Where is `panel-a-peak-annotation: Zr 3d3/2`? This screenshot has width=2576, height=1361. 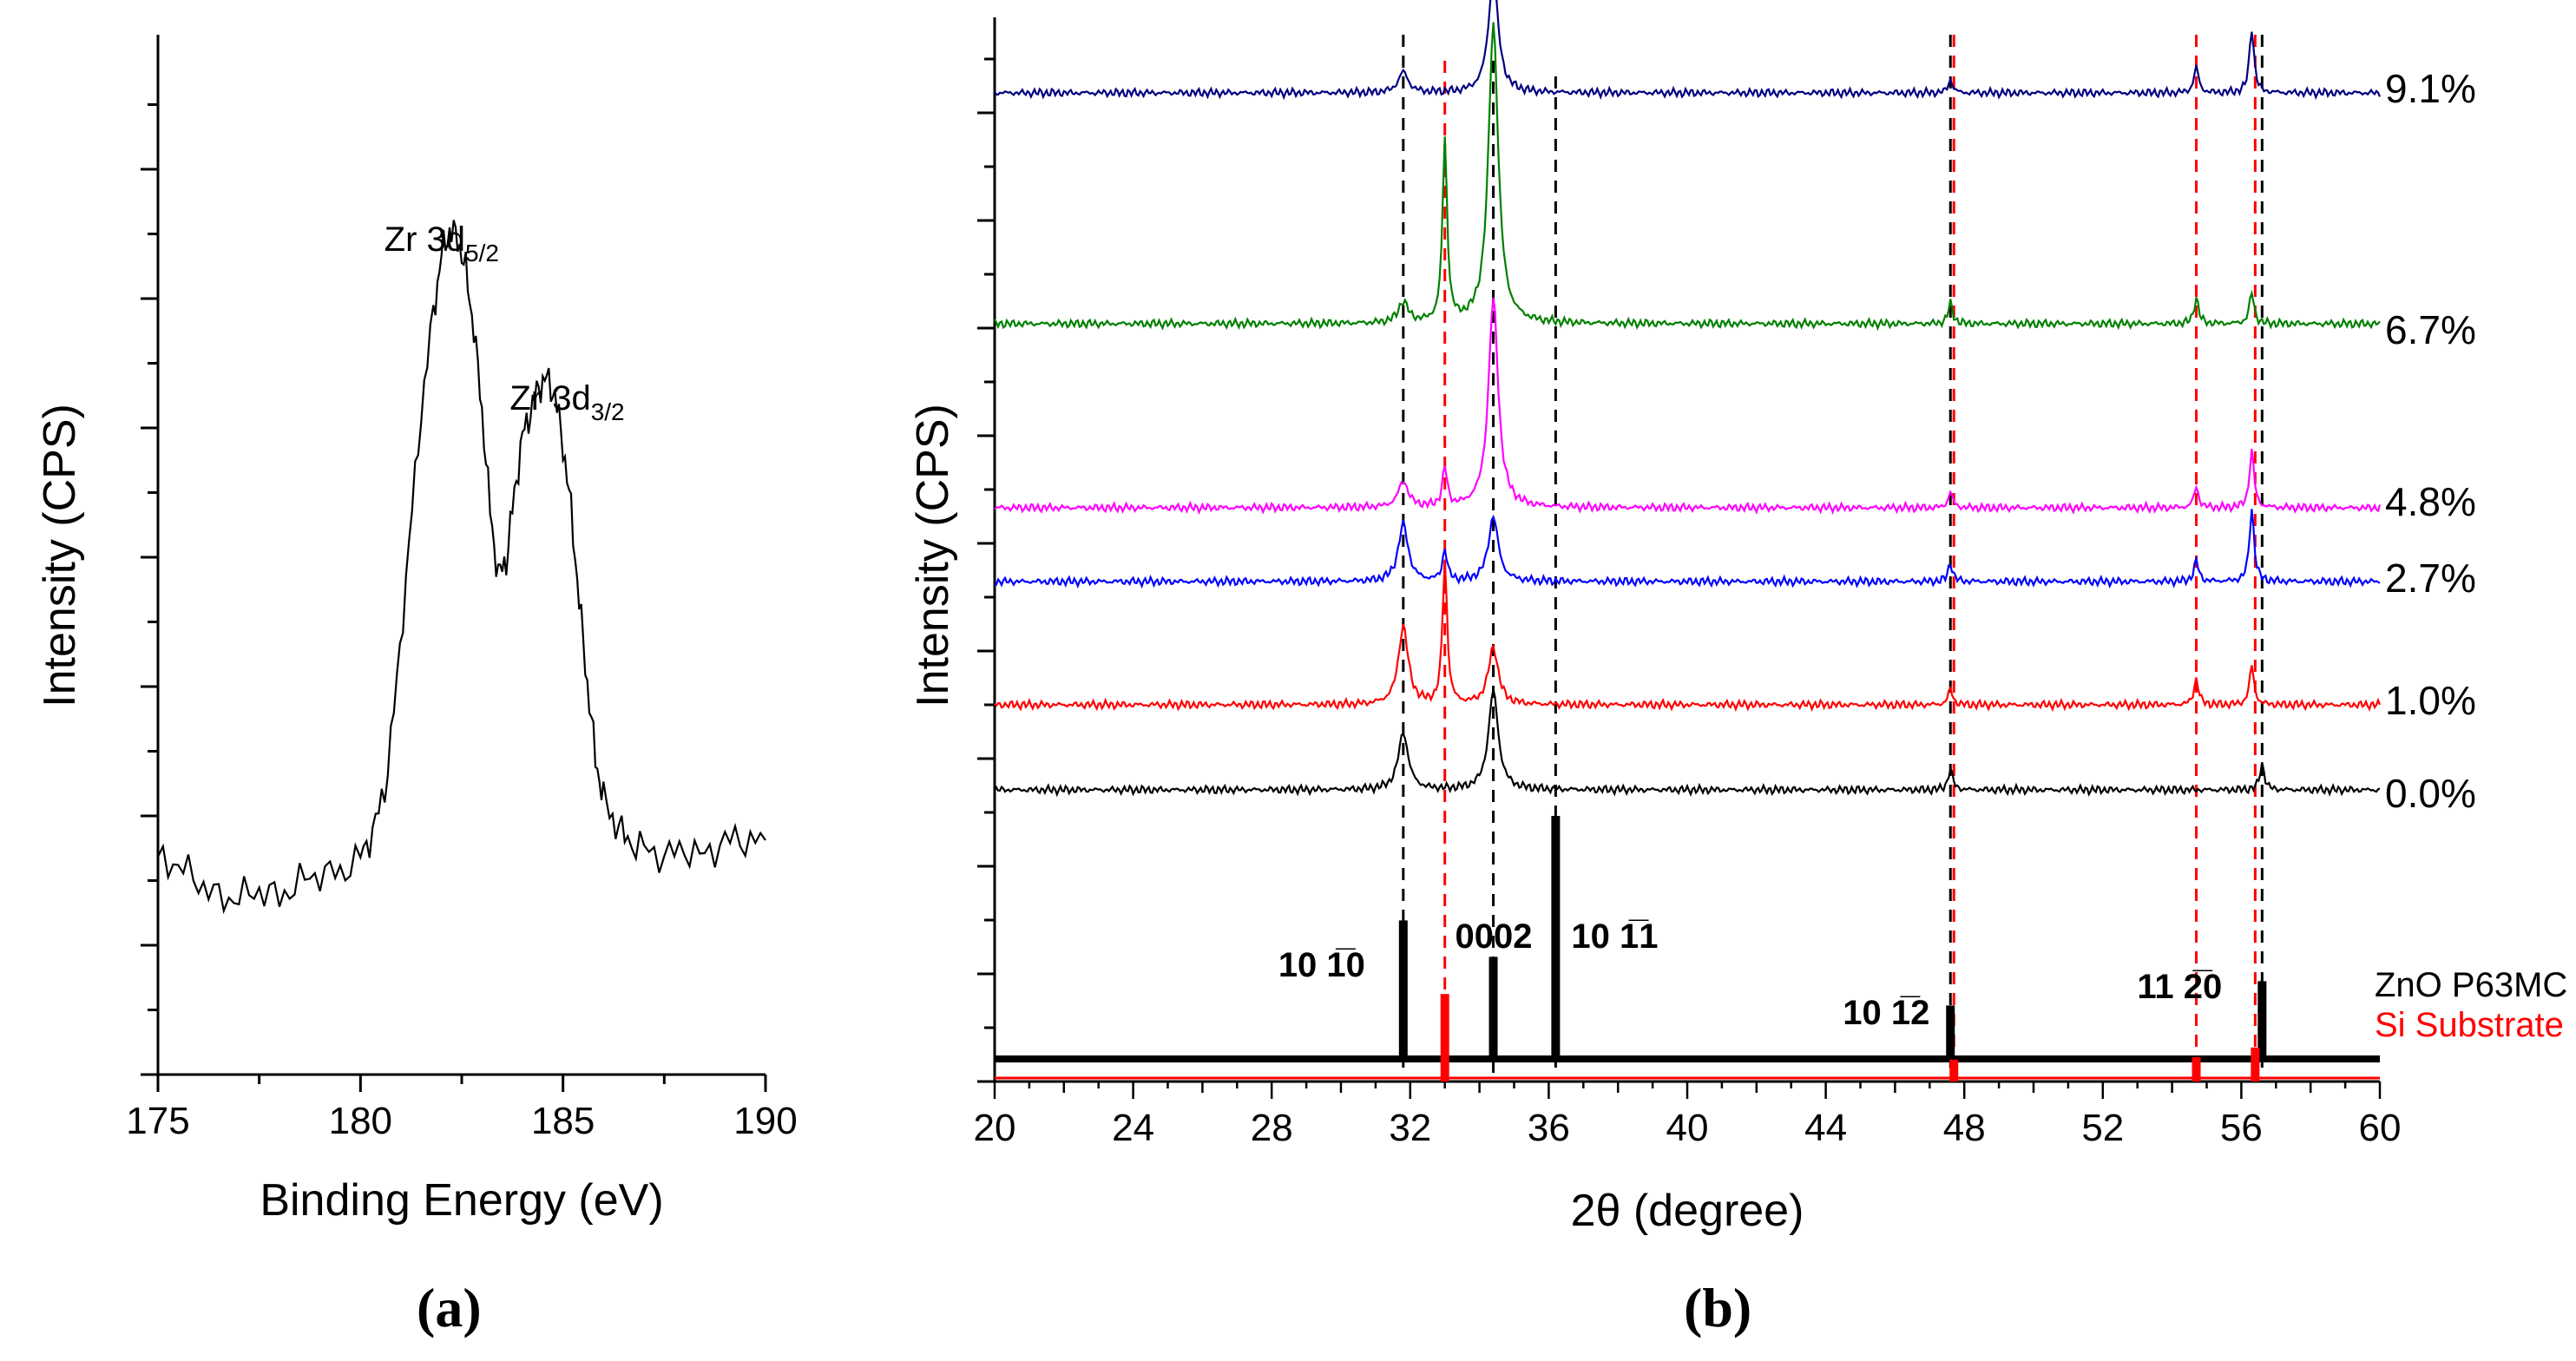
panel-a-peak-annotation: Zr 3d3/2 is located at coordinates (567, 402).